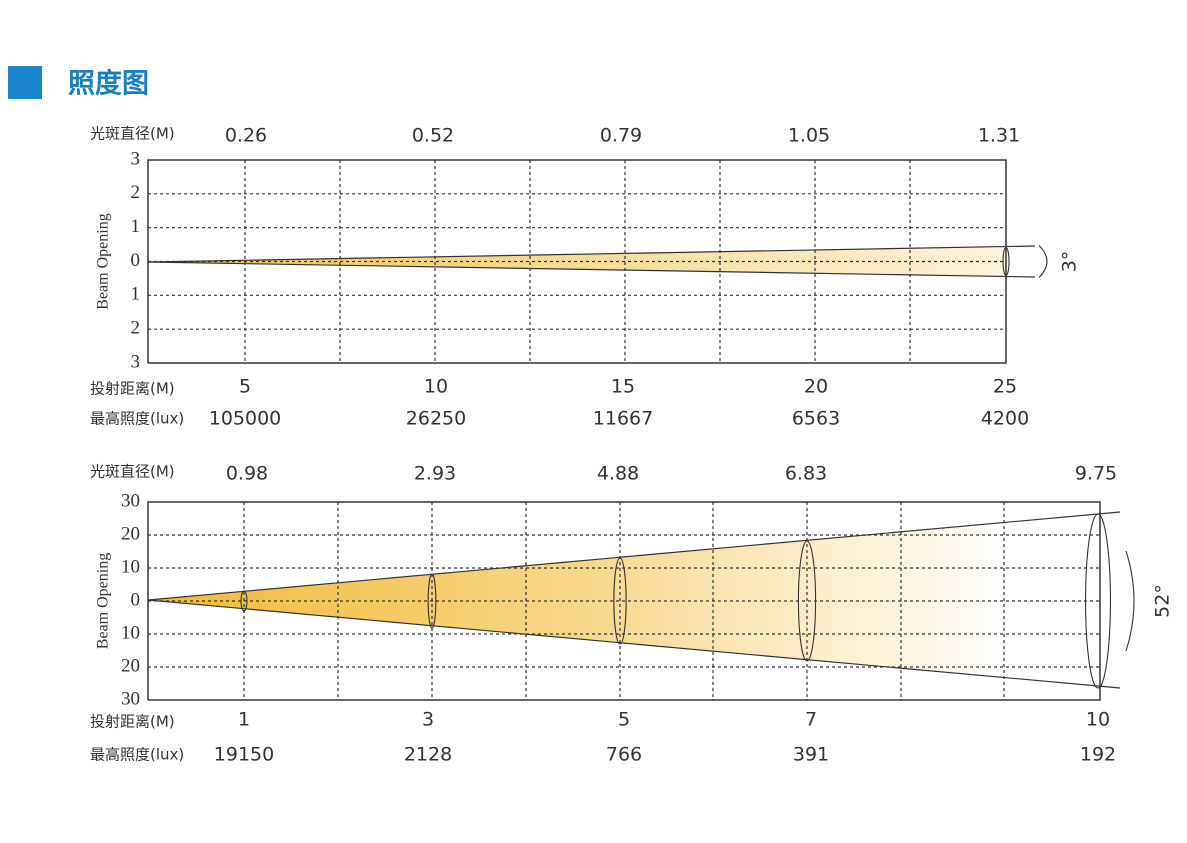 The image size is (1187, 843). I want to click on diameter-value: 0.52, so click(433, 136).